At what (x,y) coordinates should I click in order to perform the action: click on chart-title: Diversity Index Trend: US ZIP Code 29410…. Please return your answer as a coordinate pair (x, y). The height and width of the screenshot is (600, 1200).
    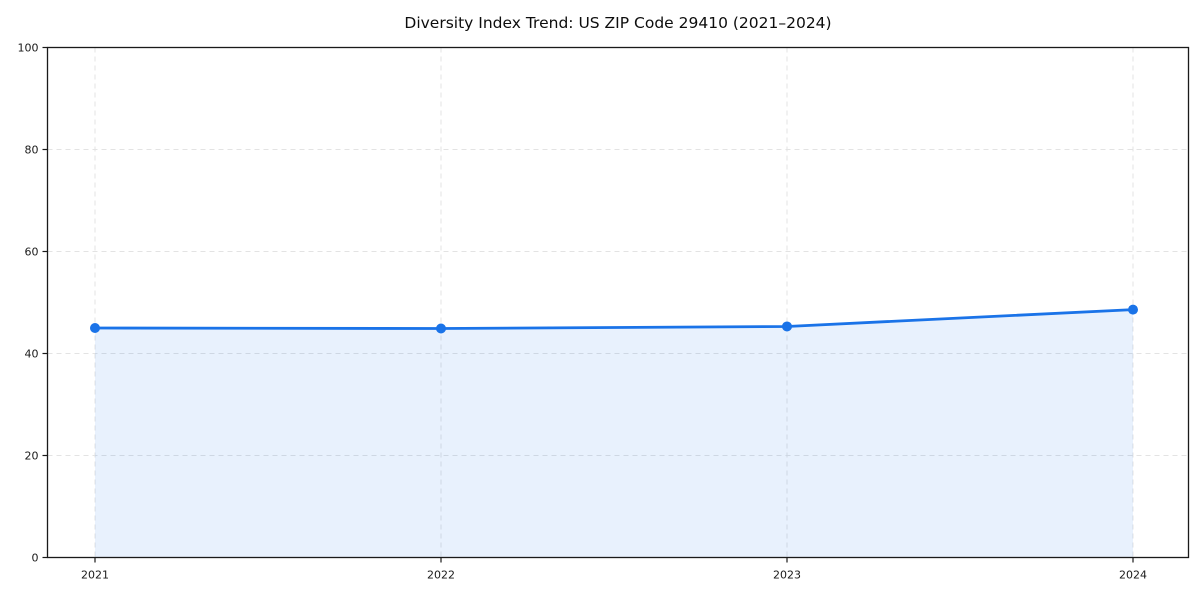
    Looking at the image, I should click on (617, 23).